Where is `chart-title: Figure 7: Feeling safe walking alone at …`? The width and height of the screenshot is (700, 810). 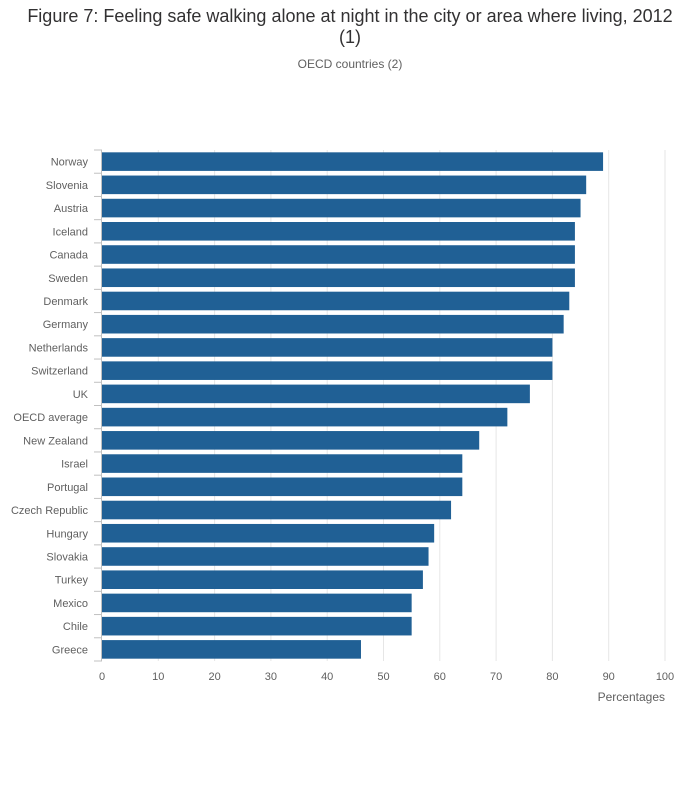
chart-title: Figure 7: Feeling safe walking alone at … is located at coordinates (350, 26).